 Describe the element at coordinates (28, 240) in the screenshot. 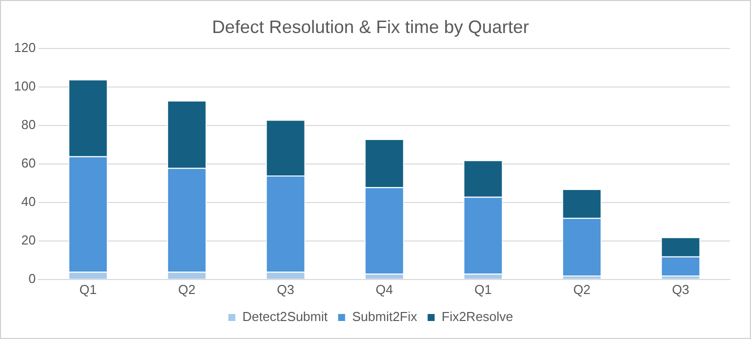

I see `y-tick-label: 20` at that location.